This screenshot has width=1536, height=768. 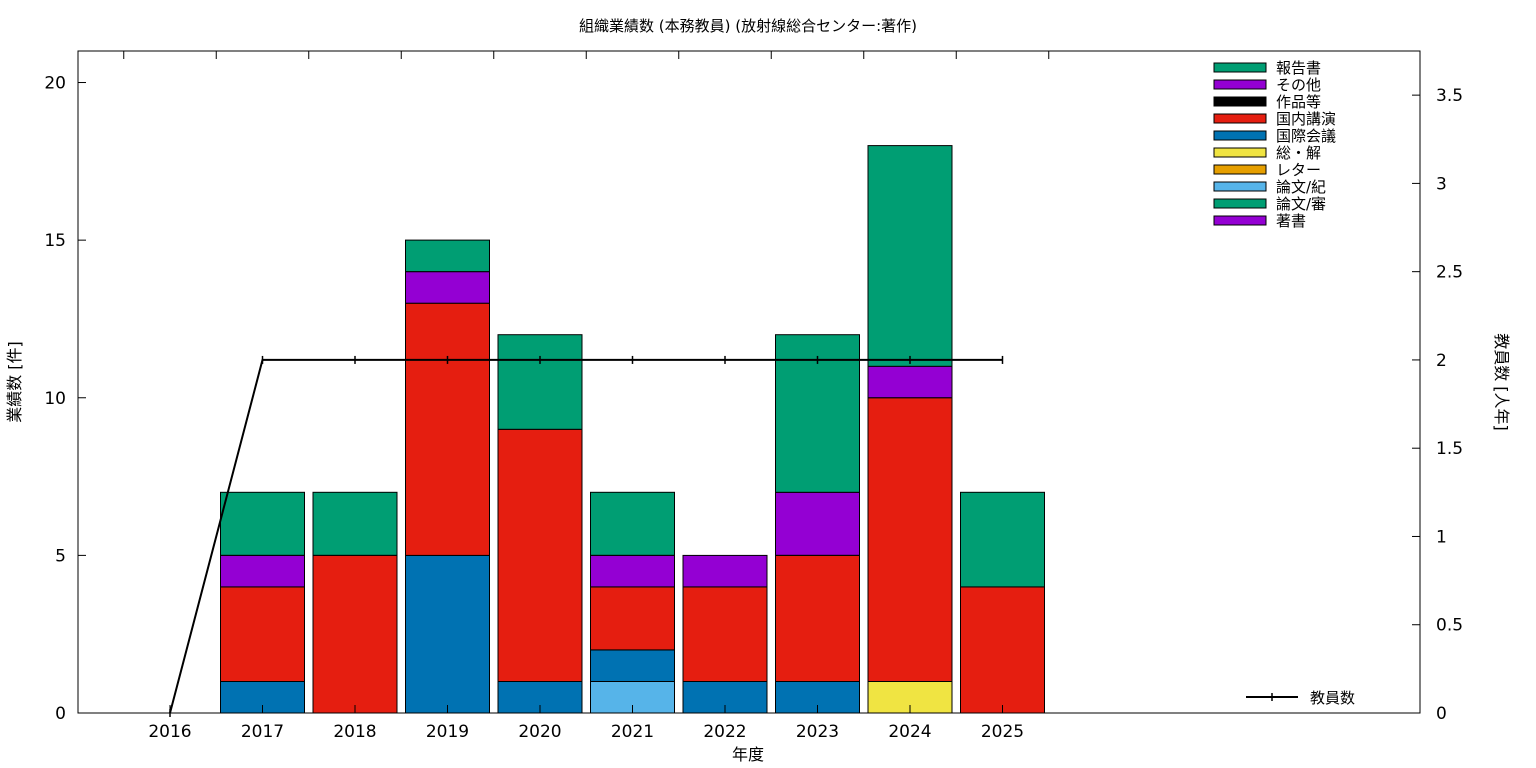 What do you see at coordinates (1291, 221) in the screenshot?
I see `legend-label-9: 著書` at bounding box center [1291, 221].